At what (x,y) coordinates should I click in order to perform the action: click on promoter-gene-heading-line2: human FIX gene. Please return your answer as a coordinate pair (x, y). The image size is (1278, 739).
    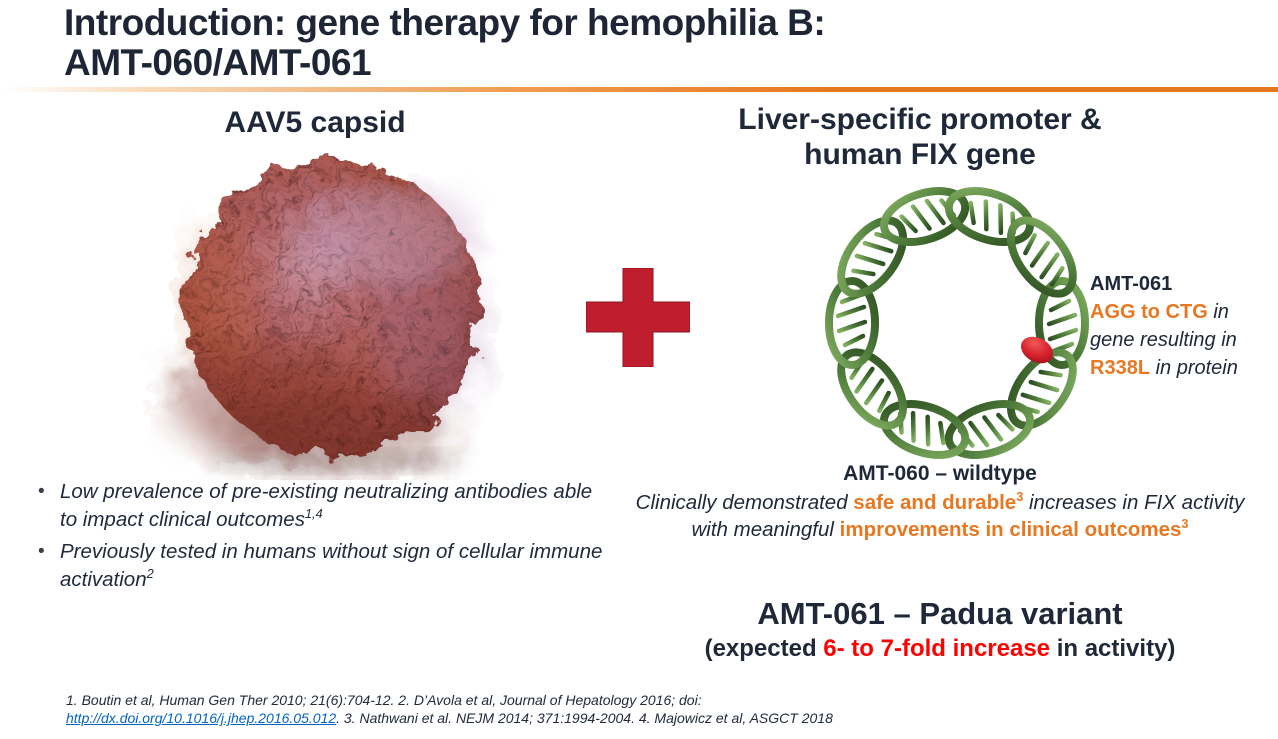
    Looking at the image, I should click on (920, 154).